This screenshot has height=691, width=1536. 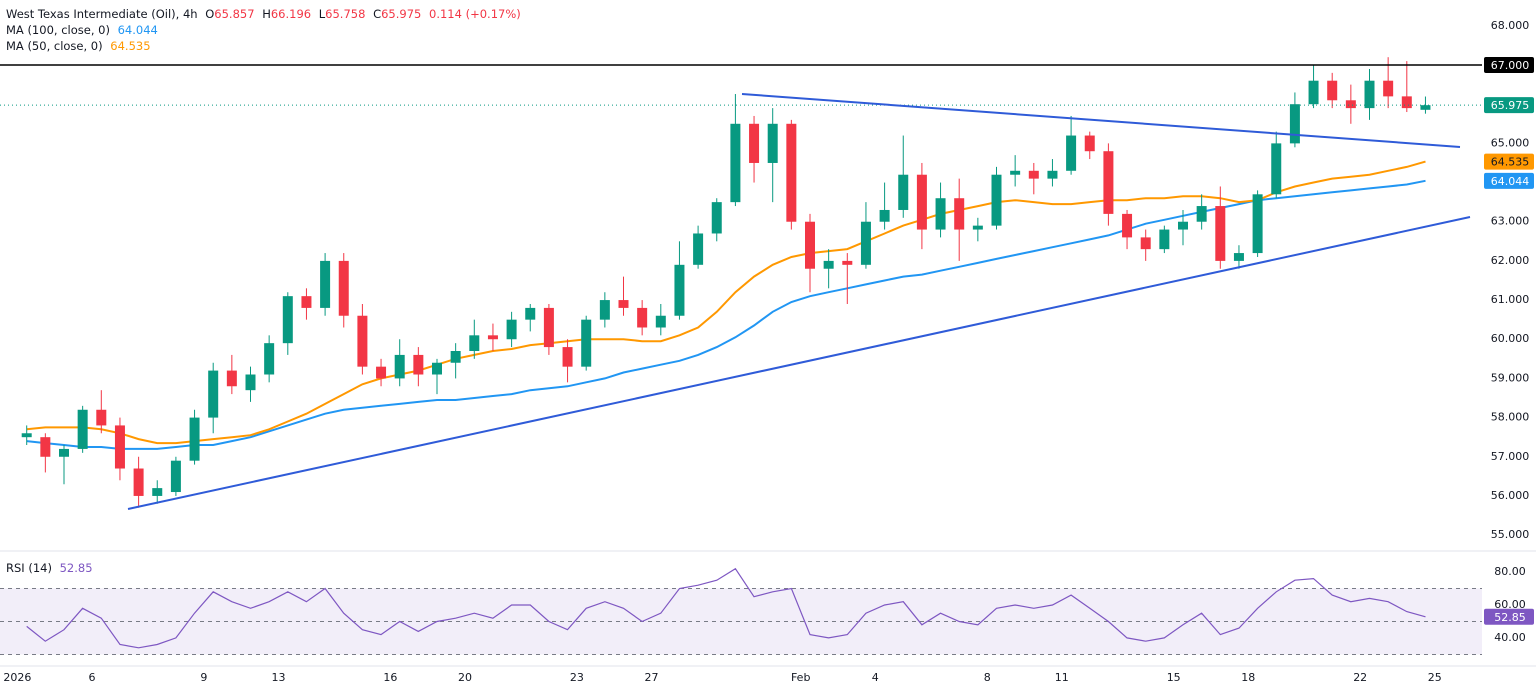 I want to click on indicator-name: RSI (14), so click(x=29, y=568).